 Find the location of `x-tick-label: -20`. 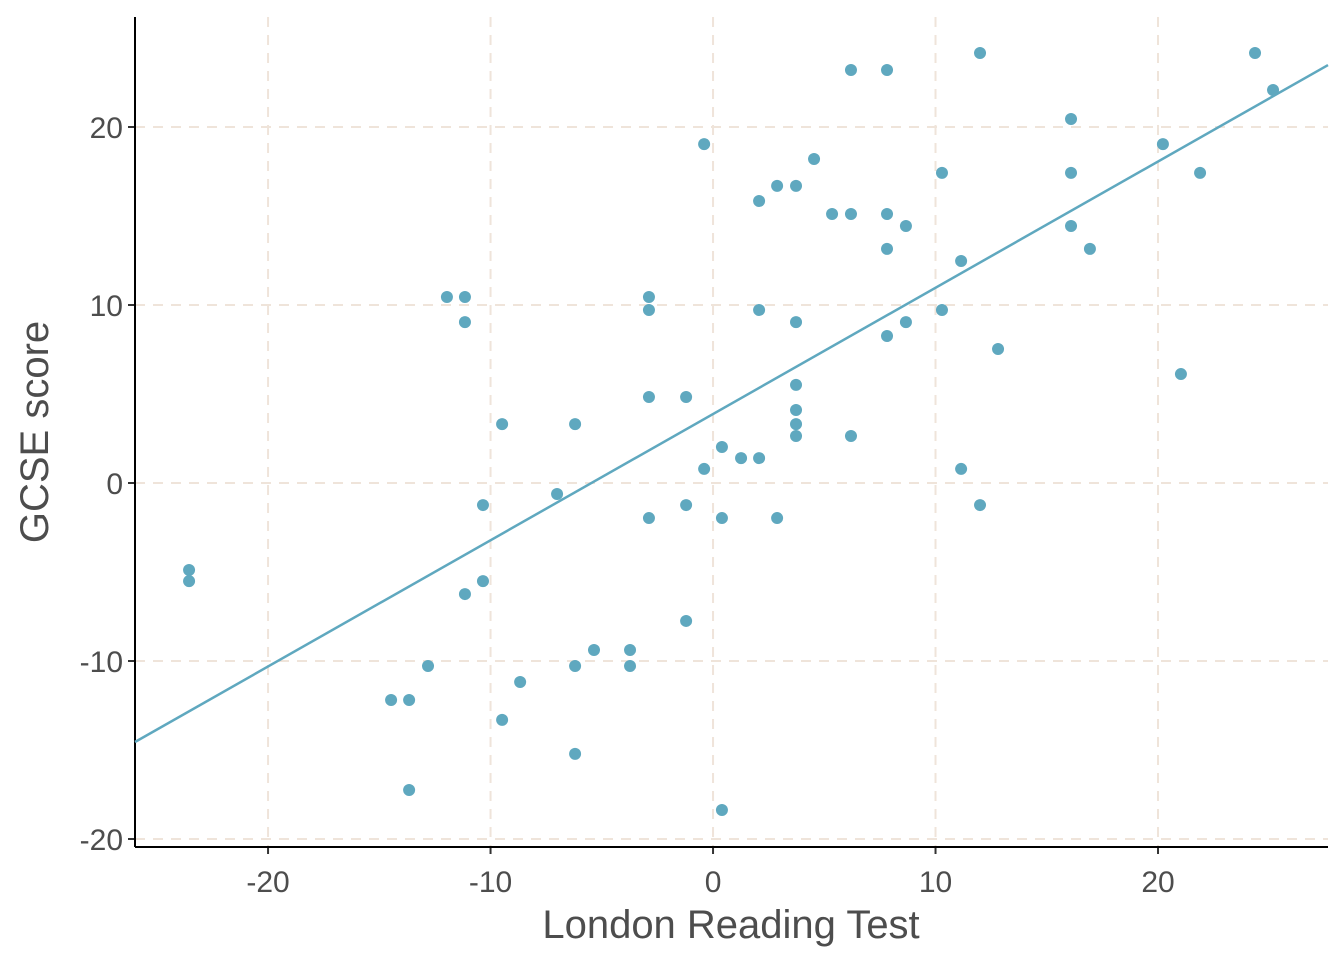

x-tick-label: -20 is located at coordinates (267, 882).